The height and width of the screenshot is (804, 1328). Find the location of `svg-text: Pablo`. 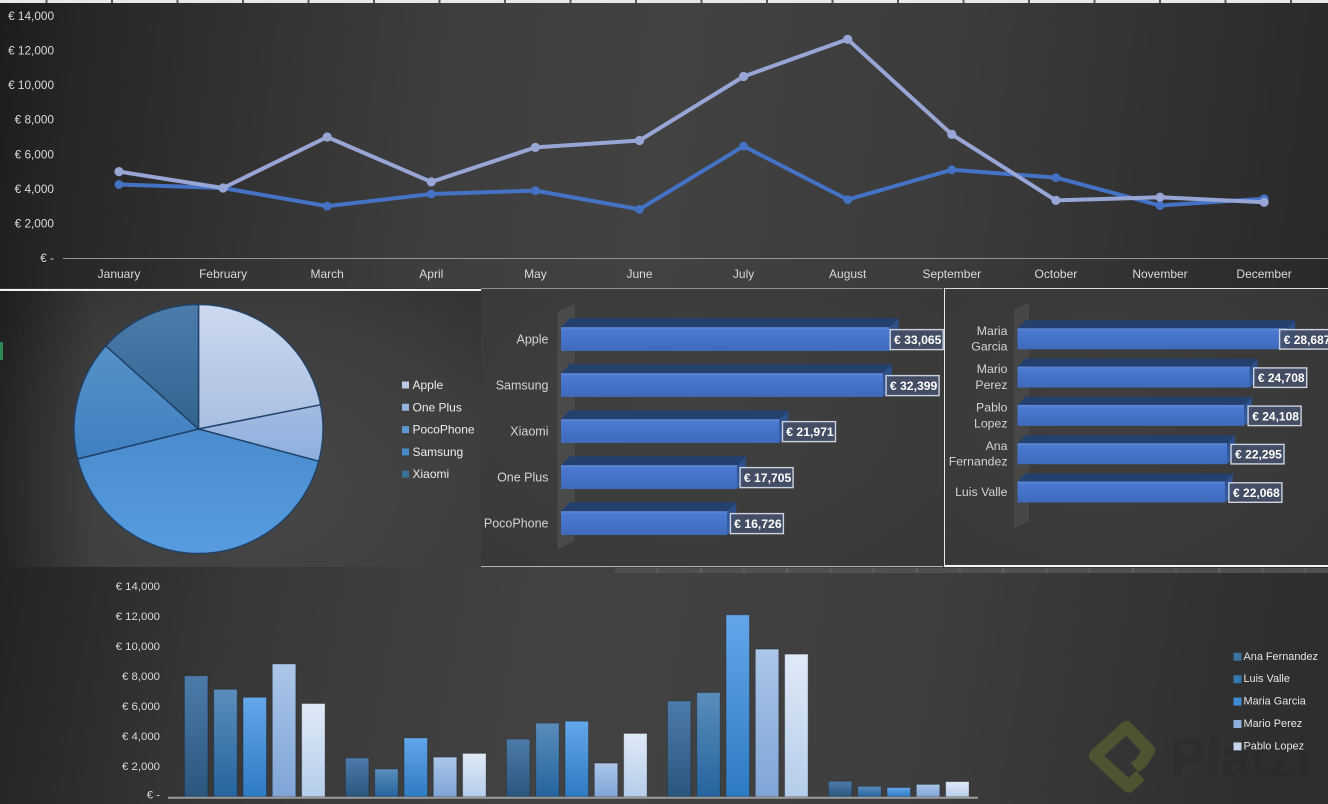

svg-text: Pablo is located at coordinates (992, 408).